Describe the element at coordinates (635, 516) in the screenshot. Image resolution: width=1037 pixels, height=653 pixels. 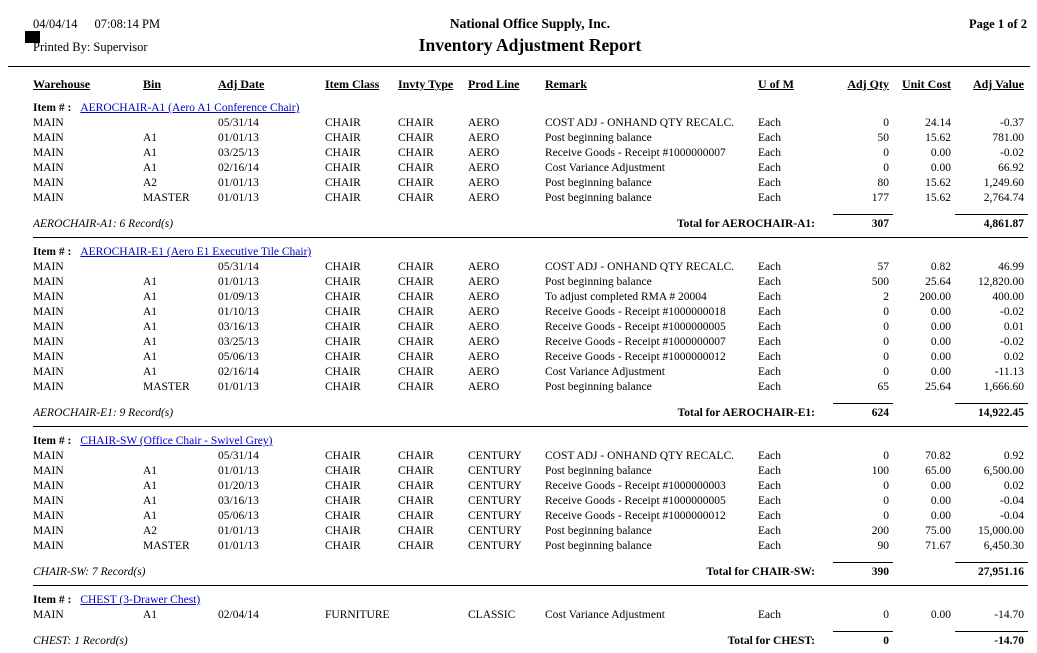
I see `cell-remark: Receive Goods - Receipt #1000000012` at that location.